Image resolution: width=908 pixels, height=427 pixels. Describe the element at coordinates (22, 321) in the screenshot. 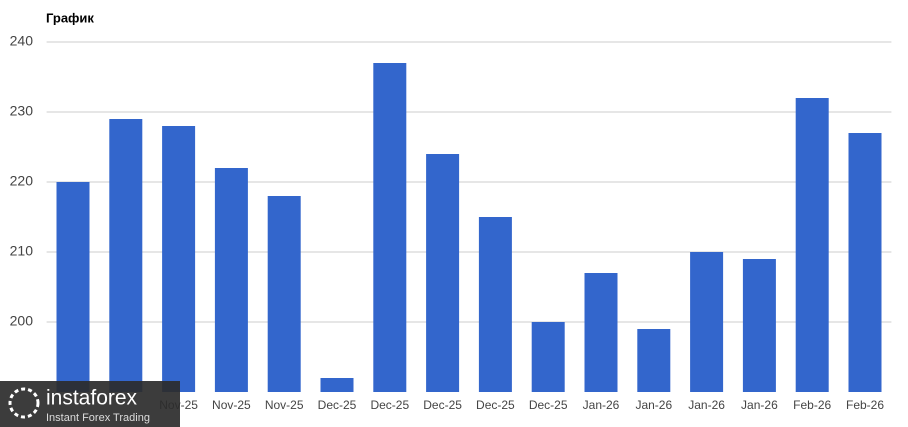

I see `y-tick-label: 200` at that location.